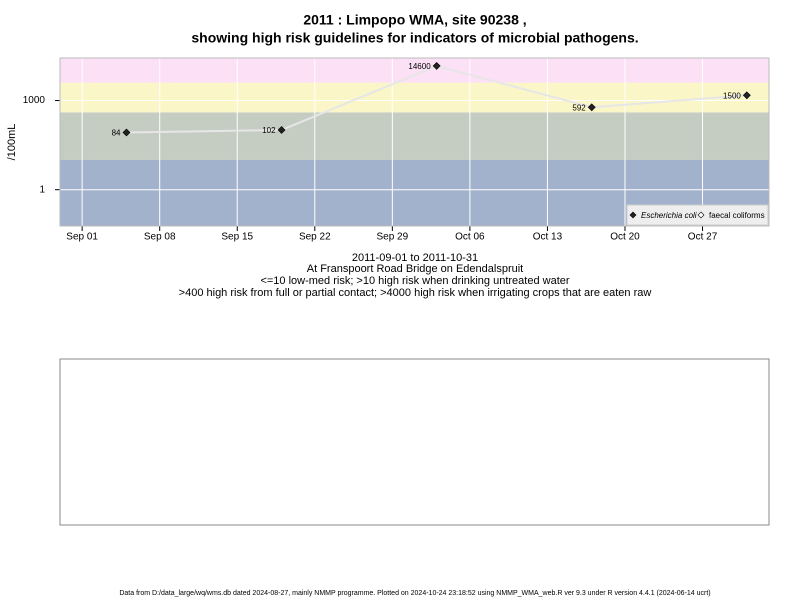 The height and width of the screenshot is (600, 800). I want to click on y-tick-label: 1000, so click(34, 100).